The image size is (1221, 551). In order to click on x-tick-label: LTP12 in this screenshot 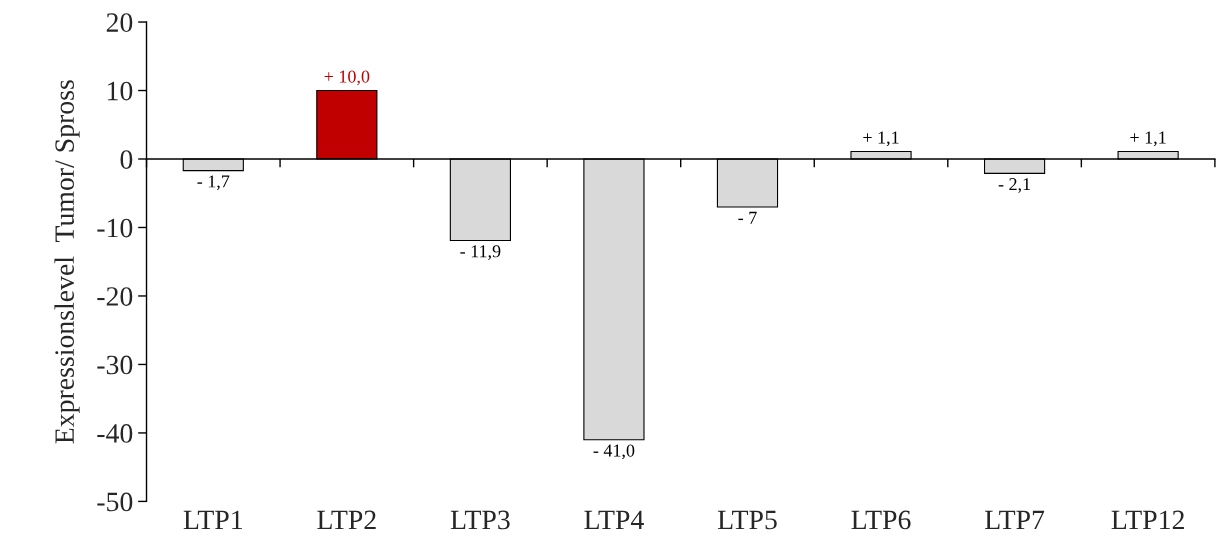, I will do `click(1147, 520)`.